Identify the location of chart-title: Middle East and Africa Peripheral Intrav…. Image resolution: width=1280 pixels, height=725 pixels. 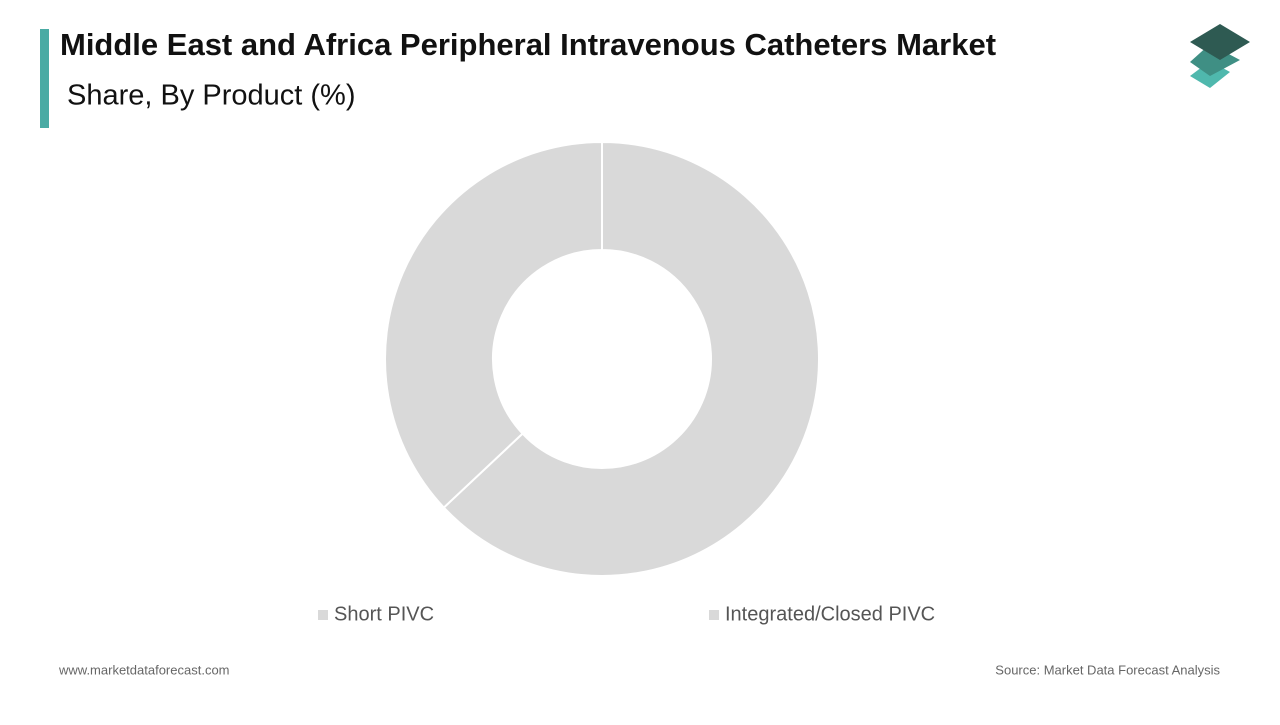
(528, 44).